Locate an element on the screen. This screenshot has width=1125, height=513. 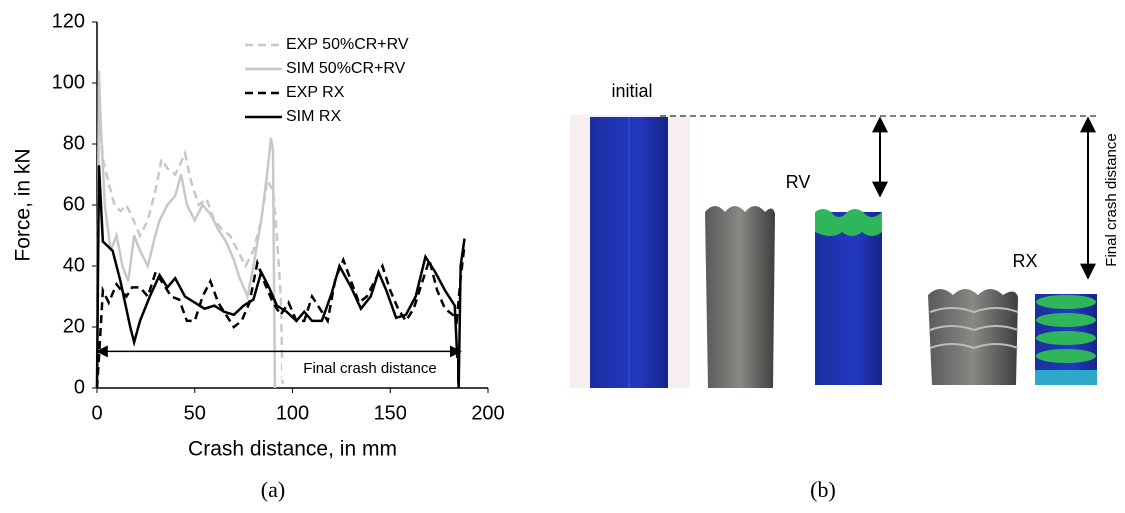
rx-folds-steel is located at coordinates (974, 328).